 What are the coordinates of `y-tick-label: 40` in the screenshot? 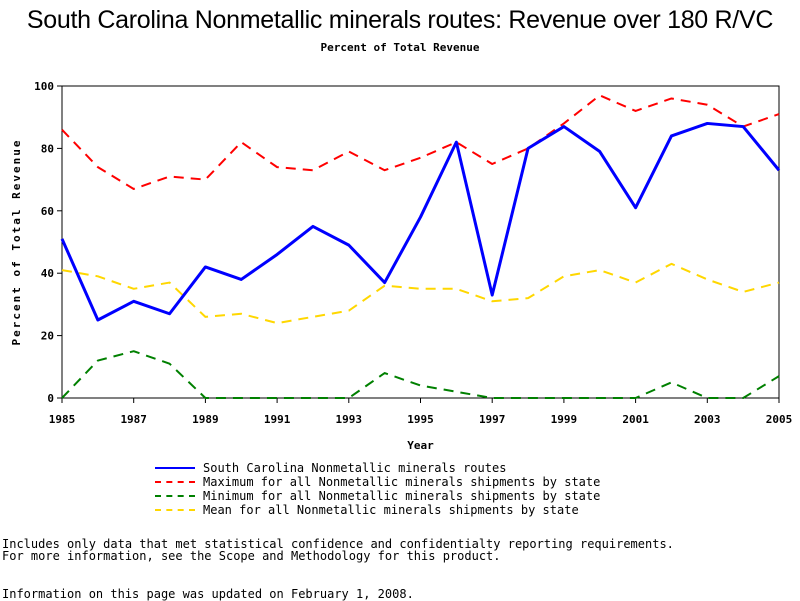 It's located at (47, 273).